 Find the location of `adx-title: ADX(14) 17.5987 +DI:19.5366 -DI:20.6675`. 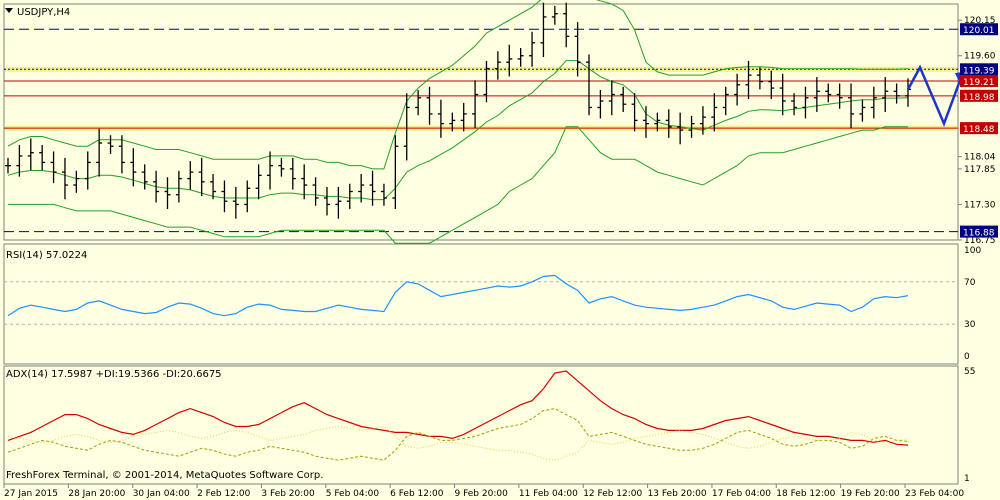

adx-title: ADX(14) 17.5987 +DI:19.5366 -DI:20.6675 is located at coordinates (114, 374).